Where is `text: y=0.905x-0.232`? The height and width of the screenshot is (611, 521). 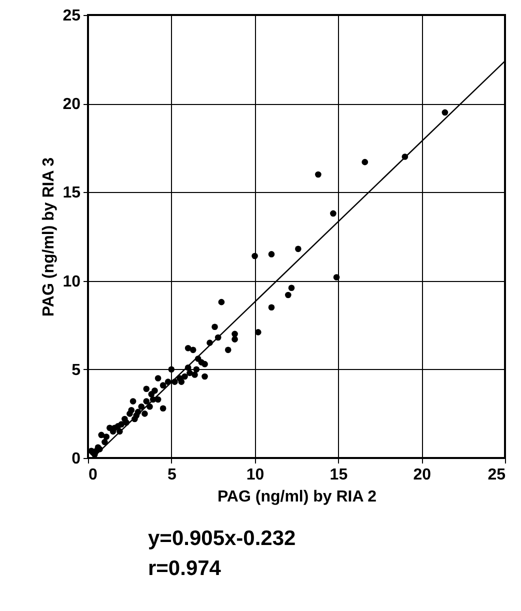 text: y=0.905x-0.232 is located at coordinates (222, 539).